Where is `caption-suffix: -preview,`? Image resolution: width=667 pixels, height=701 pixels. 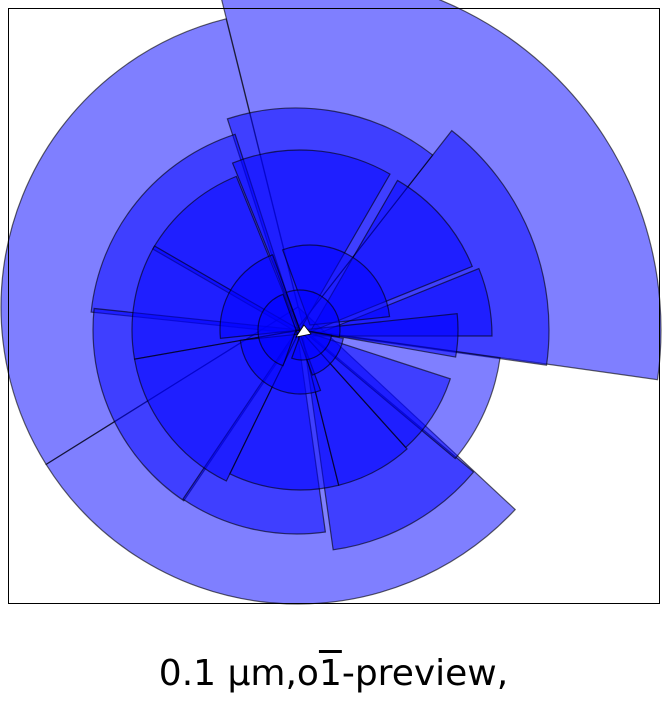 caption-suffix: -preview, is located at coordinates (425, 673).